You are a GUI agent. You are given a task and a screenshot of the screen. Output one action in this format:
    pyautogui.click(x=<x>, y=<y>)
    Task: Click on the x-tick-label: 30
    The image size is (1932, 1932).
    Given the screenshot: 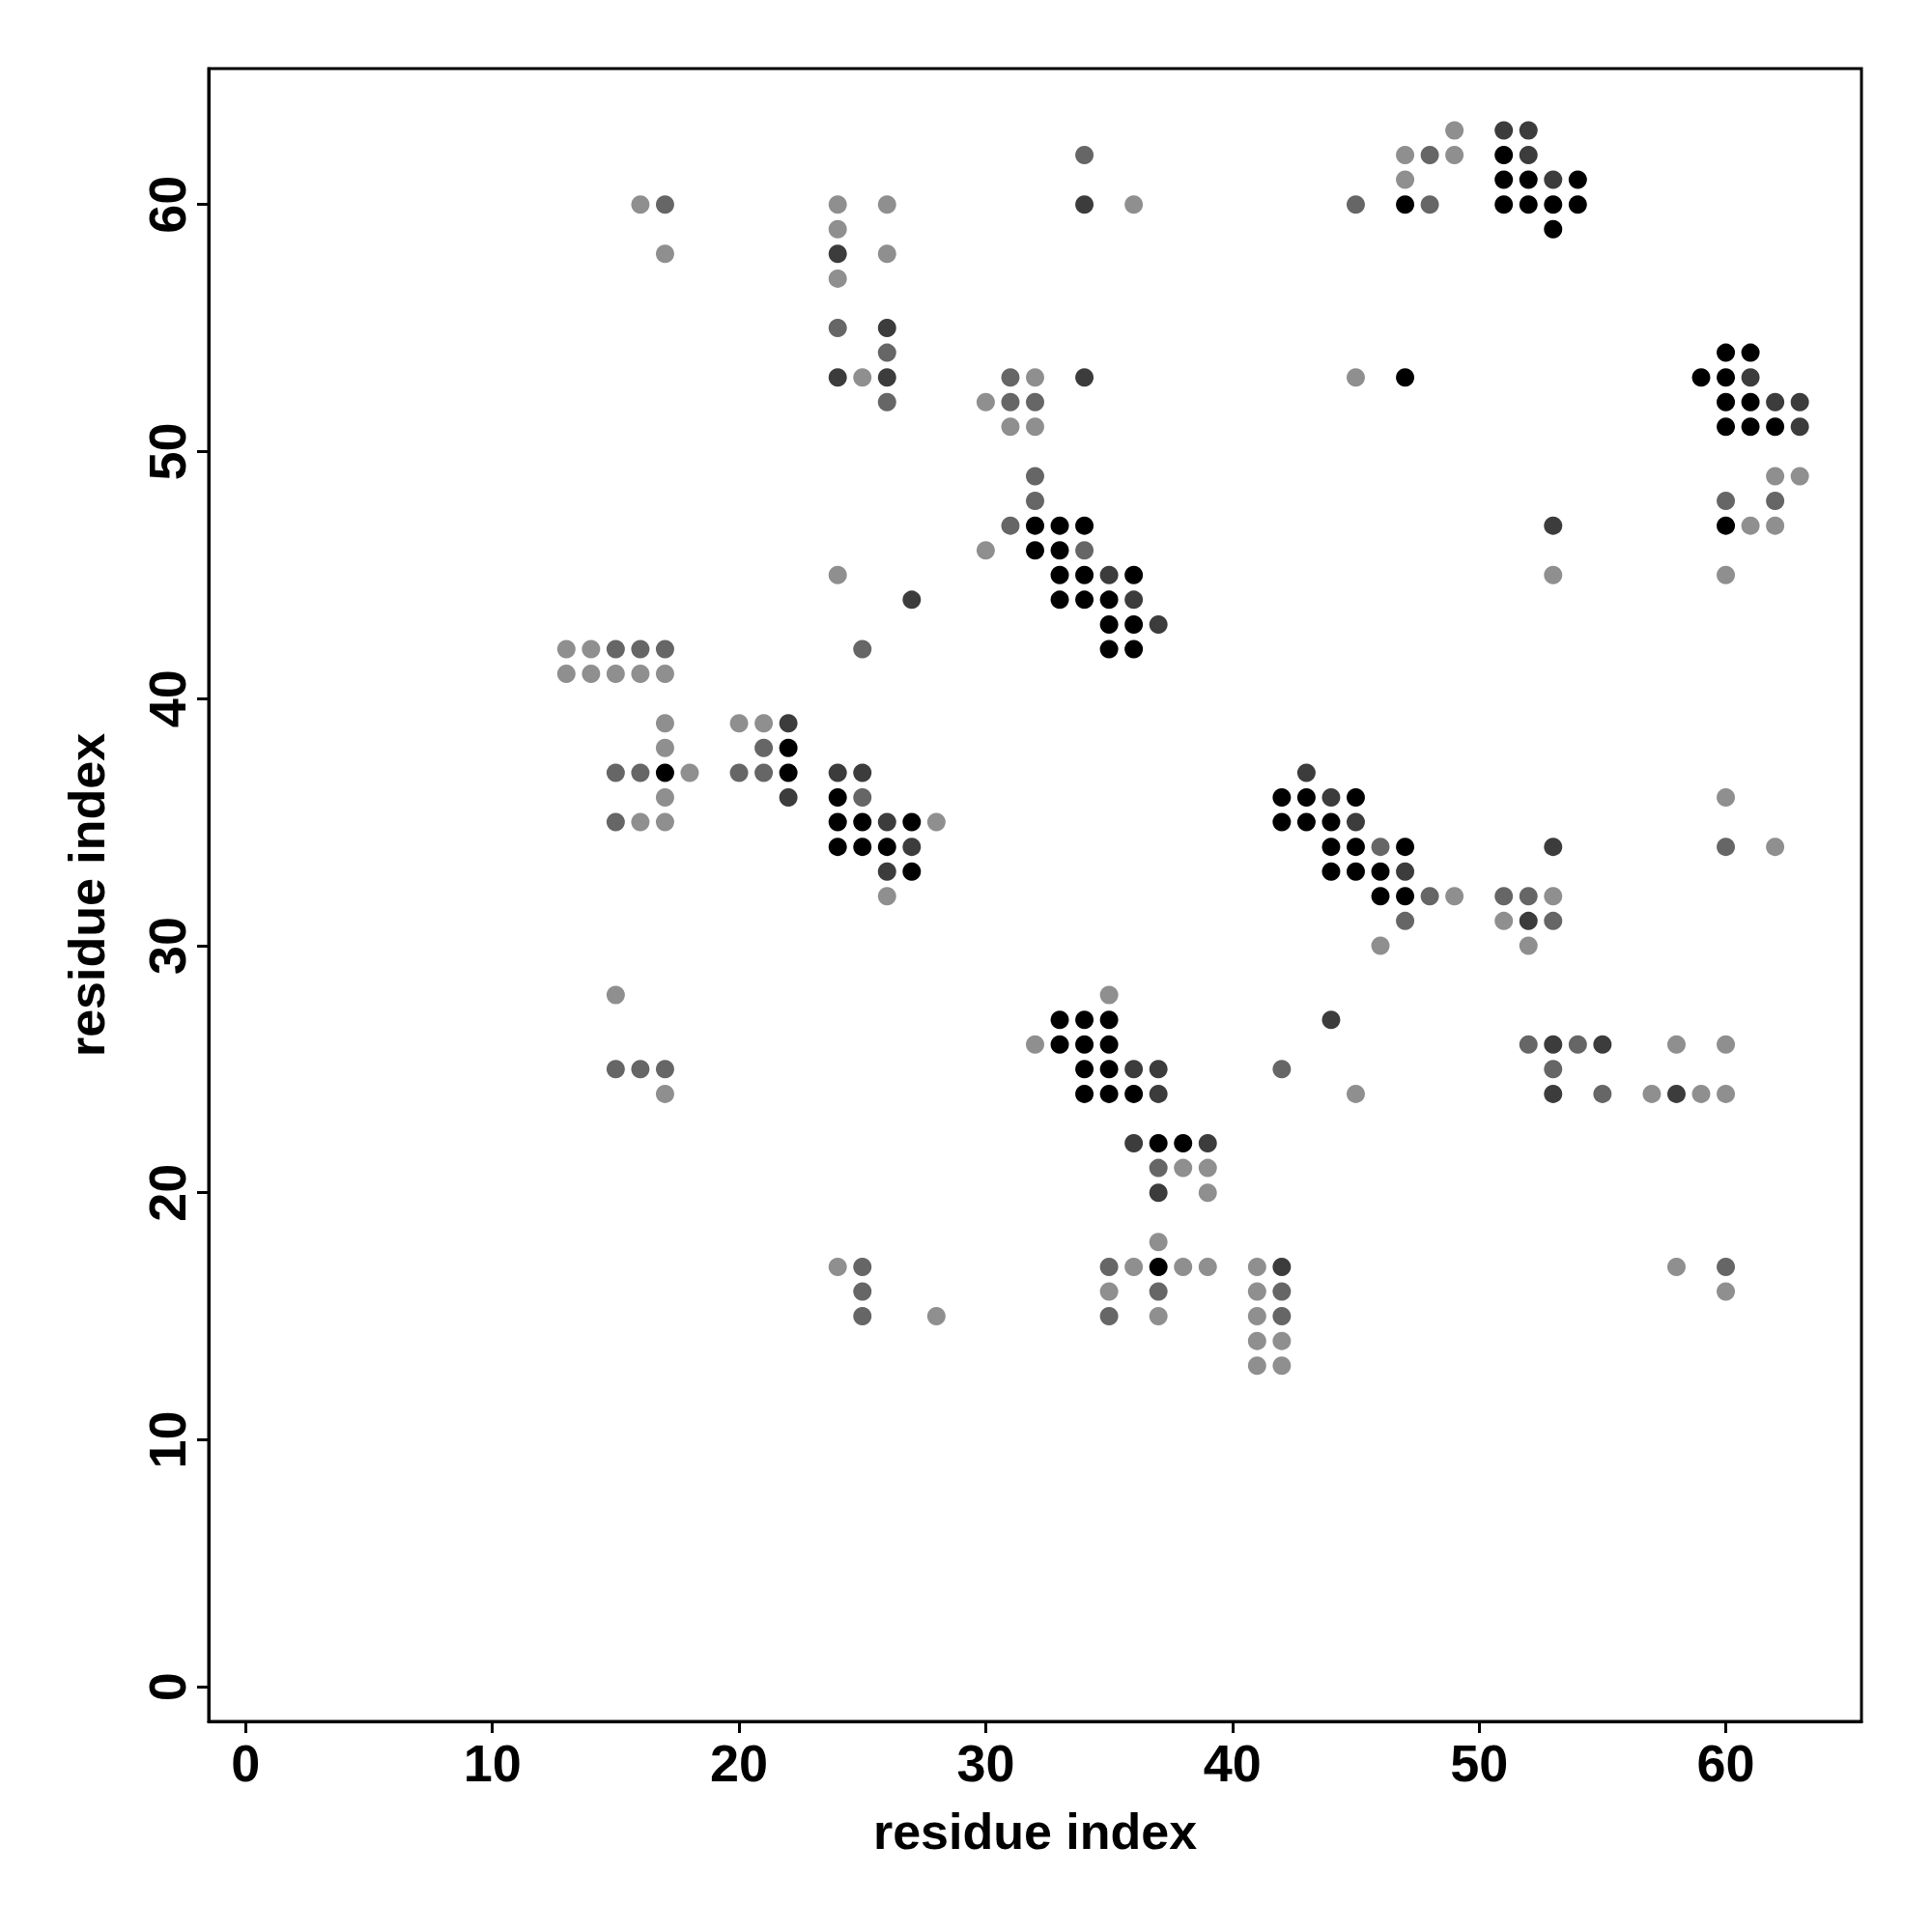 What is the action you would take?
    pyautogui.click(x=985, y=1763)
    